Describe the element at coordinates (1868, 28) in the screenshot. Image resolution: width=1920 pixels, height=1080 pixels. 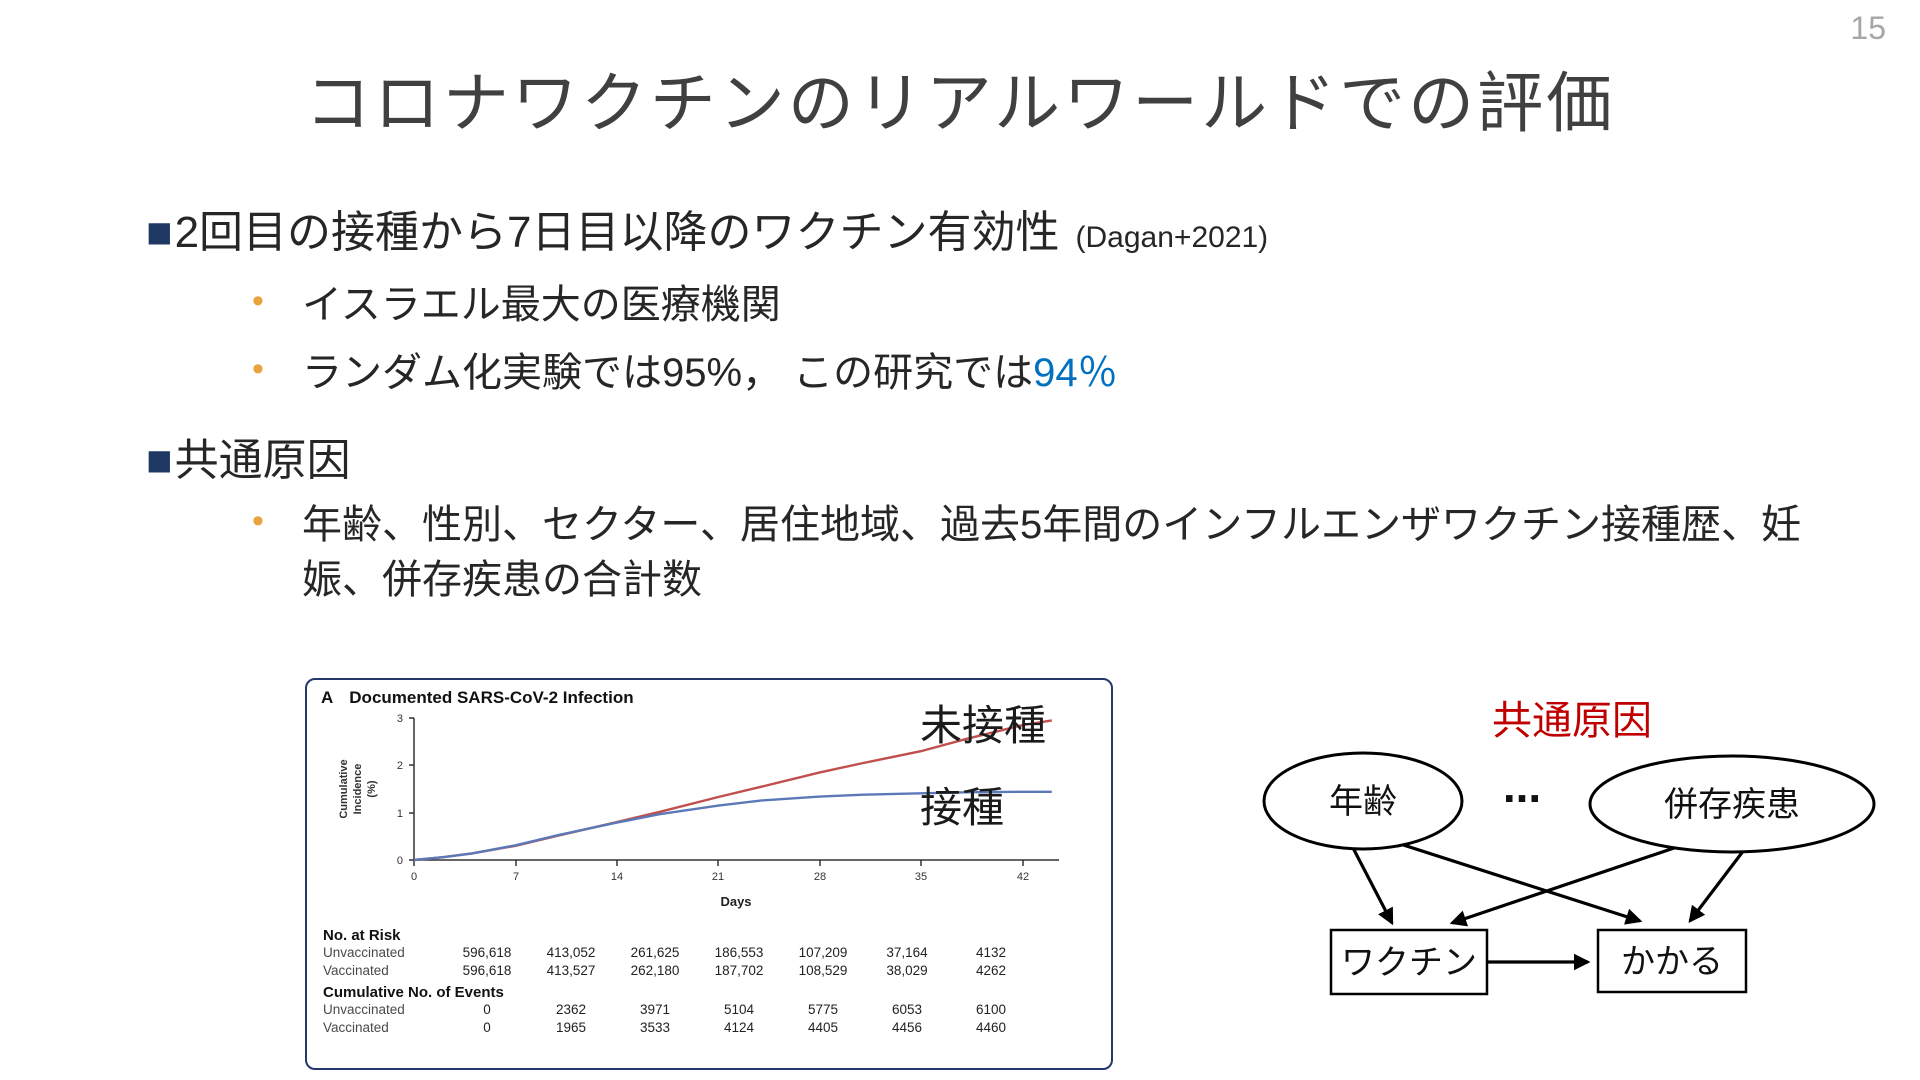
I see `page-number: 15` at that location.